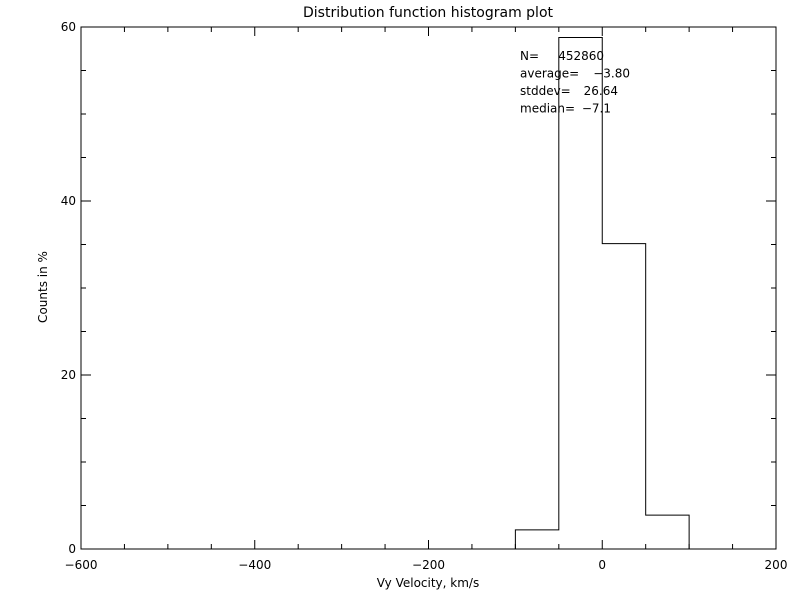 This screenshot has width=800, height=600. What do you see at coordinates (596, 109) in the screenshot?
I see `stat-value: −7.1` at bounding box center [596, 109].